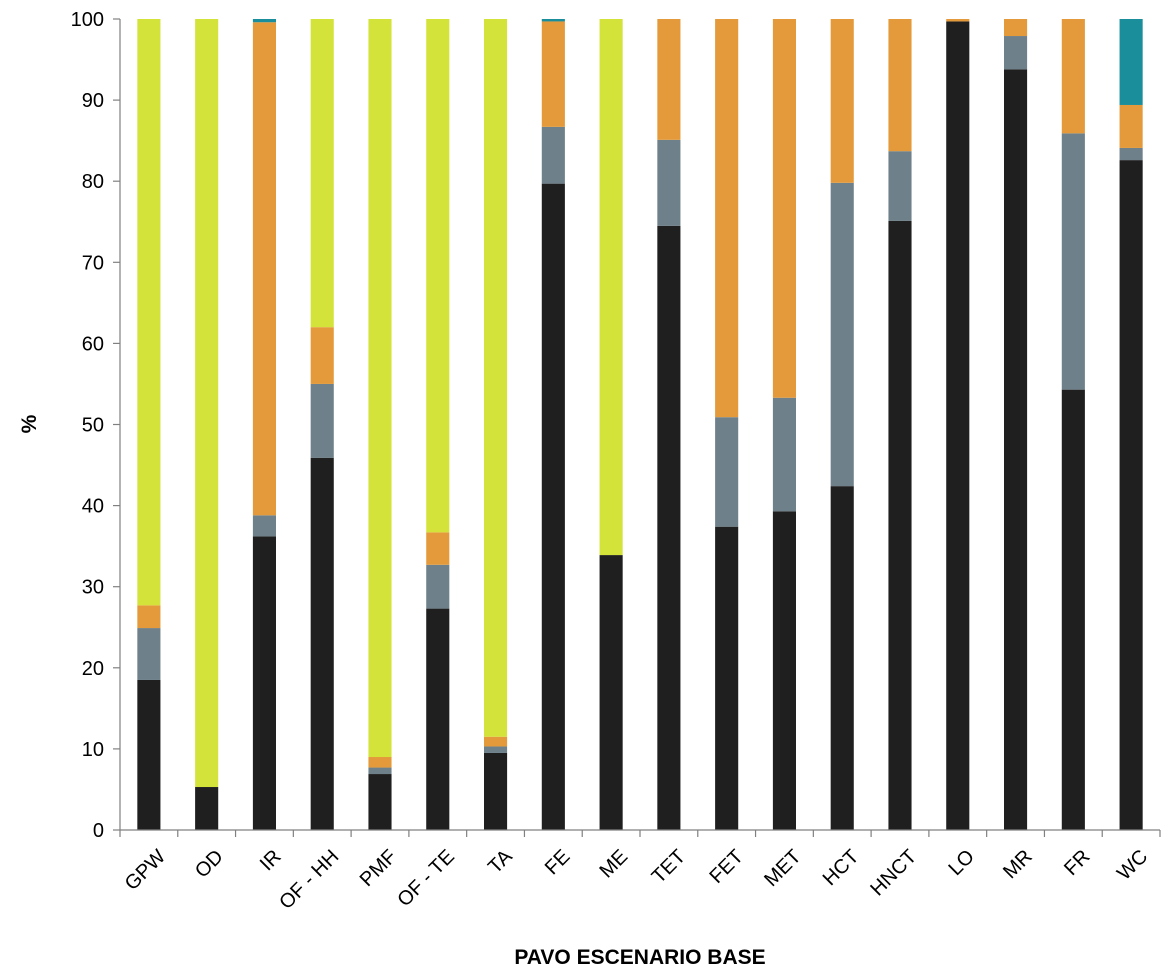 The height and width of the screenshot is (980, 1171). What do you see at coordinates (962, 863) in the screenshot?
I see `x-tick-label: LO` at bounding box center [962, 863].